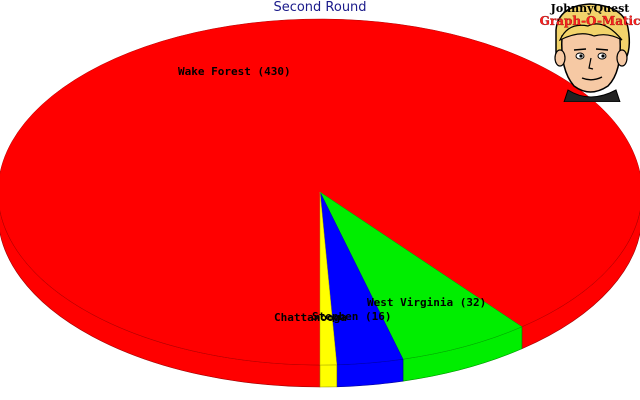 The height and width of the screenshot is (400, 640). Describe the element at coordinates (589, 51) in the screenshot. I see `graph-o-matic-logo: JohnnyQuest Graph-O-Matic` at that location.